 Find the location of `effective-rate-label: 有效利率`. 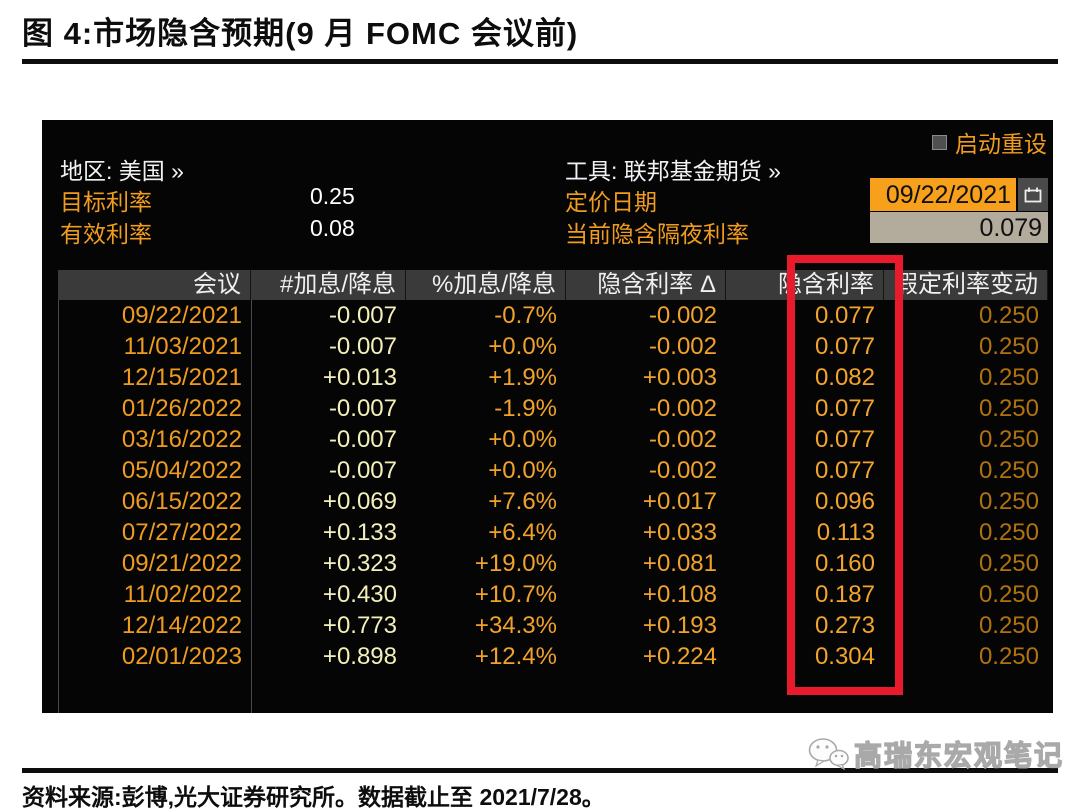

effective-rate-label: 有效利率 is located at coordinates (106, 234).